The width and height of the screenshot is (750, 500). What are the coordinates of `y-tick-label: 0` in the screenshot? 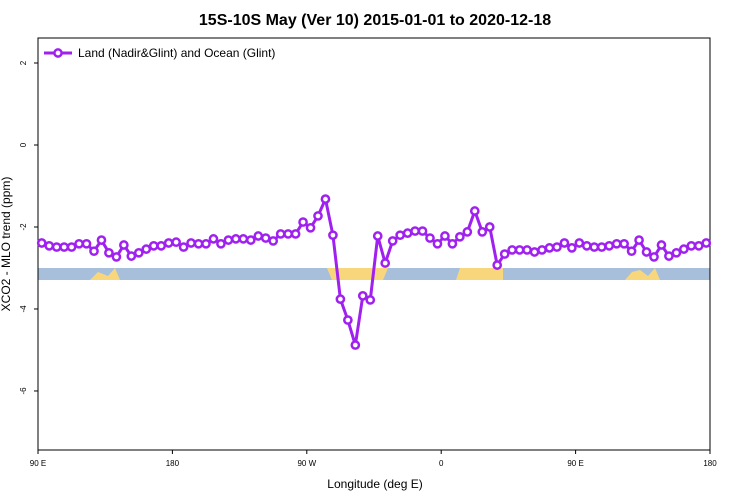 It's located at (23, 144).